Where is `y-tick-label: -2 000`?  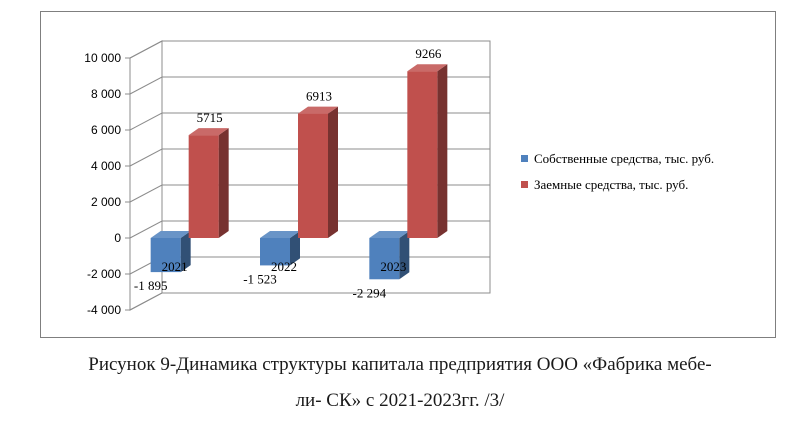 y-tick-label: -2 000 is located at coordinates (104, 274).